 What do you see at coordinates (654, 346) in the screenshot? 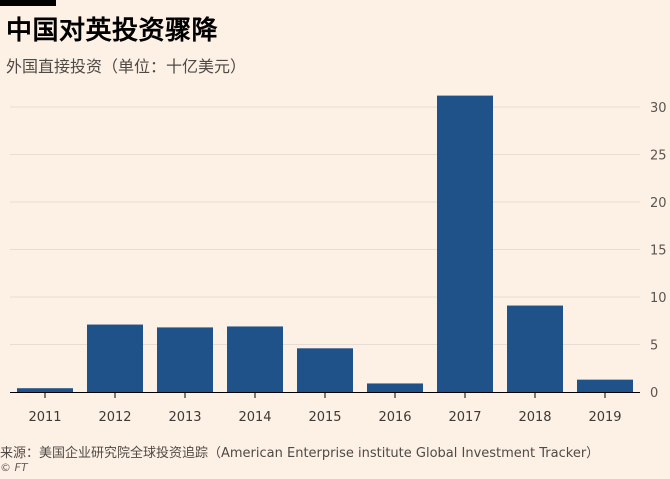
I see `y-tick-label: 5` at bounding box center [654, 346].